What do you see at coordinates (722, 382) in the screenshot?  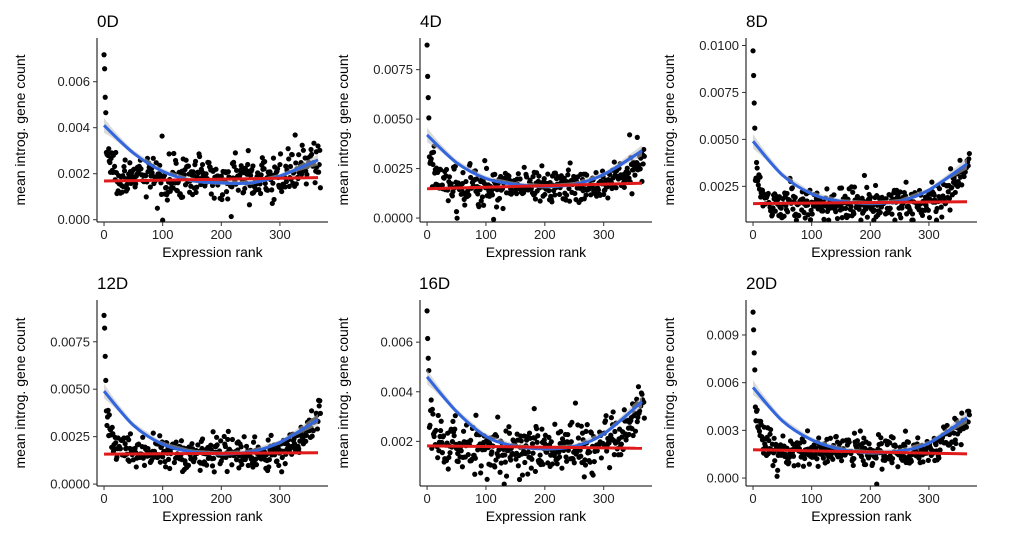 I see `y-tick-label: 0.006` at bounding box center [722, 382].